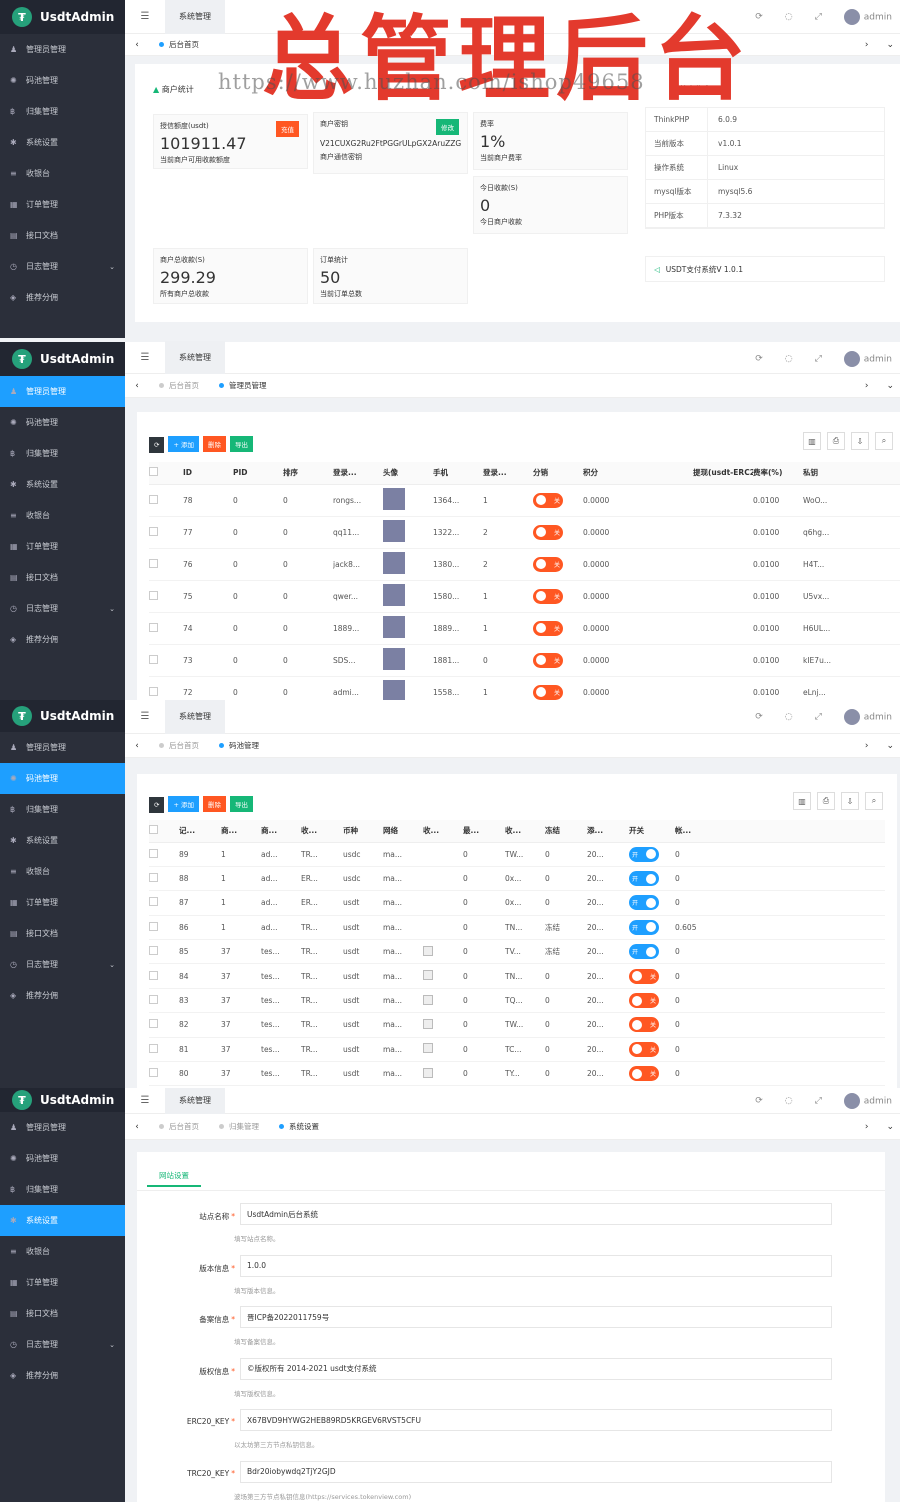 This screenshot has width=900, height=1502. I want to click on column-header: 费率(%), so click(778, 473).